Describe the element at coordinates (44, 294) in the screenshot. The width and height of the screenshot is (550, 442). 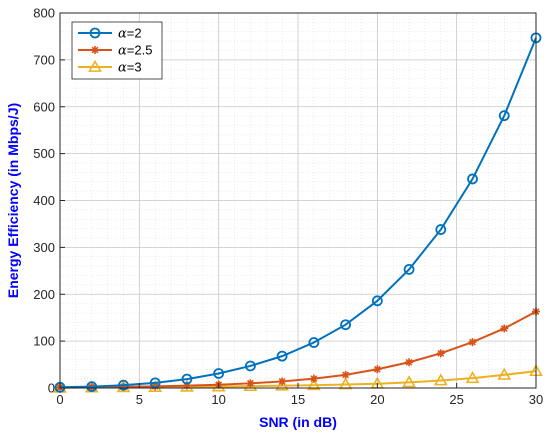
I see `y-tick-label: 200` at that location.